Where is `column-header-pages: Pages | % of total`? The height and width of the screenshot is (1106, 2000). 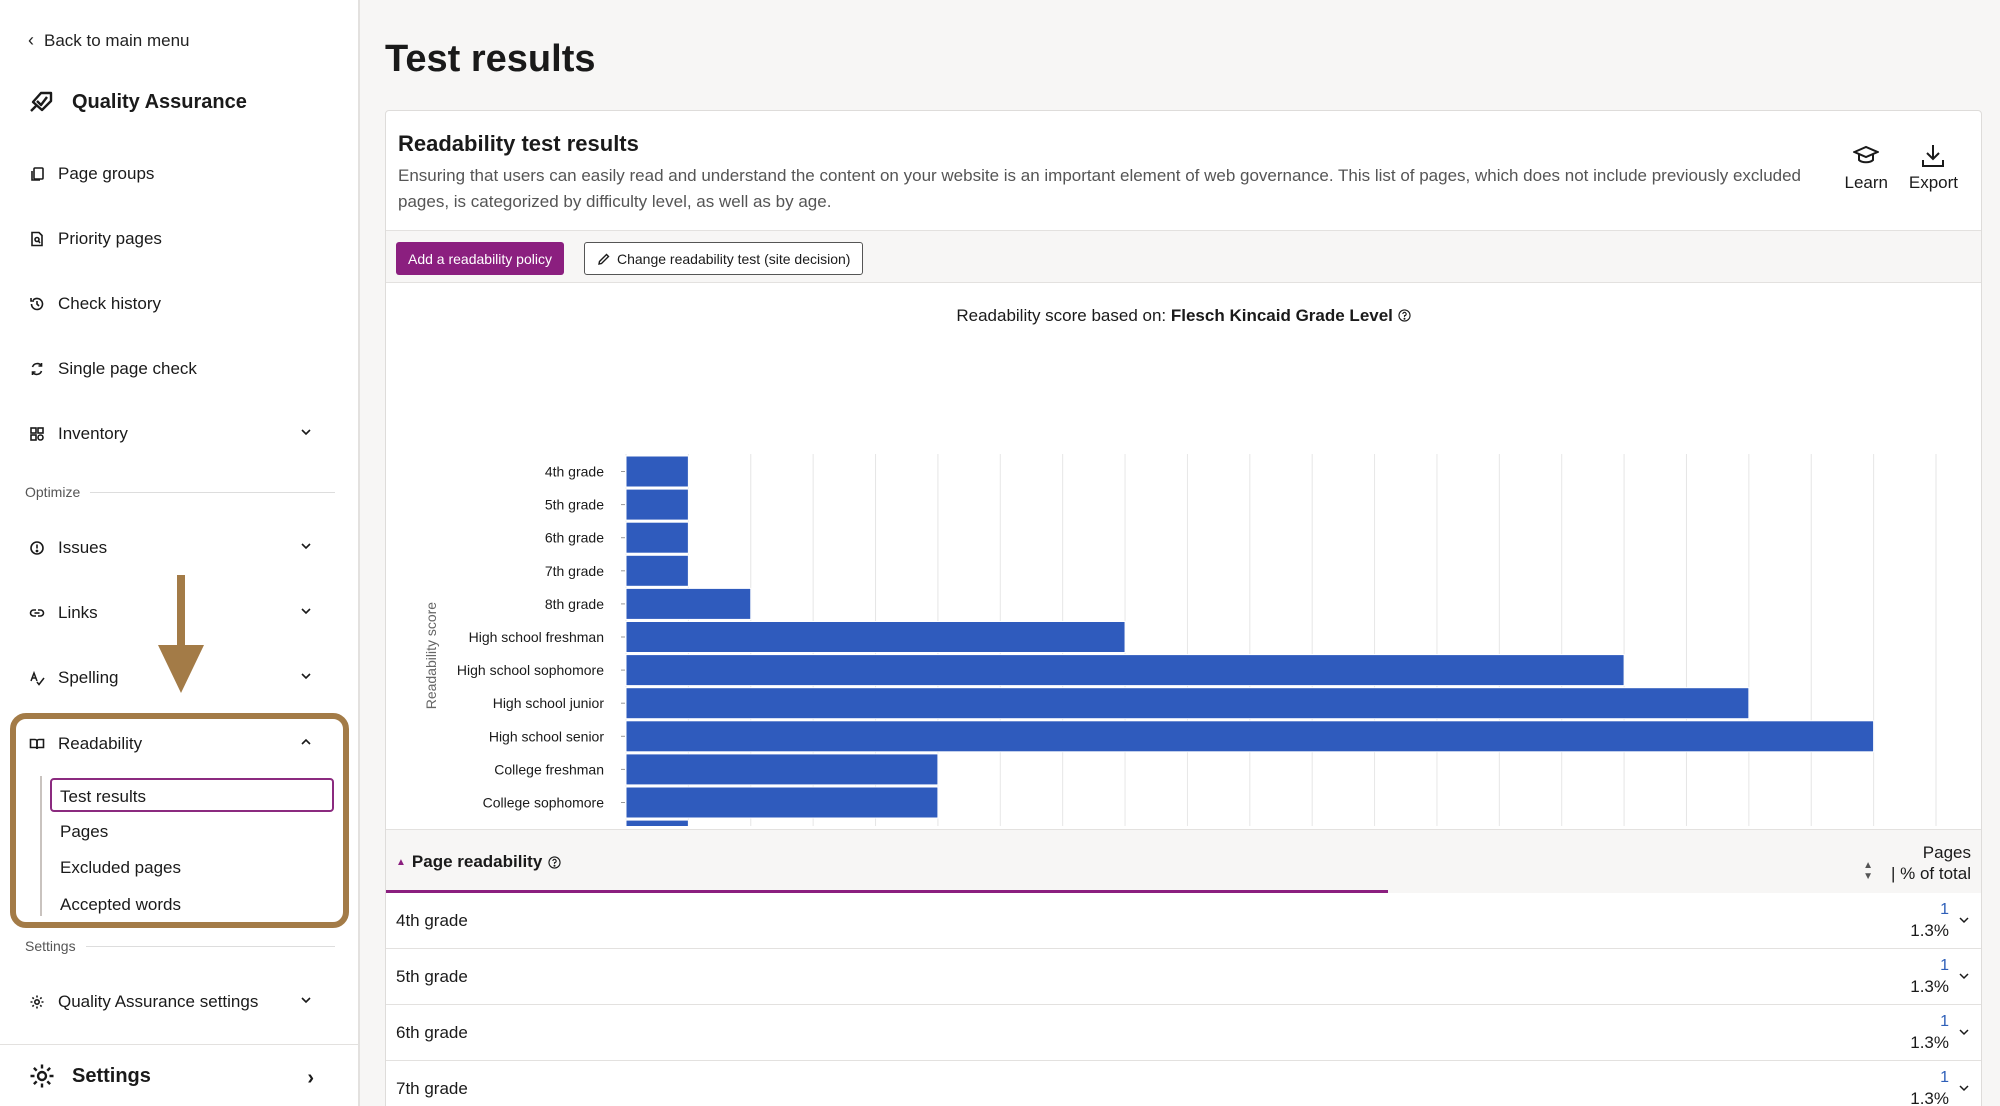 column-header-pages: Pages | % of total is located at coordinates (1931, 863).